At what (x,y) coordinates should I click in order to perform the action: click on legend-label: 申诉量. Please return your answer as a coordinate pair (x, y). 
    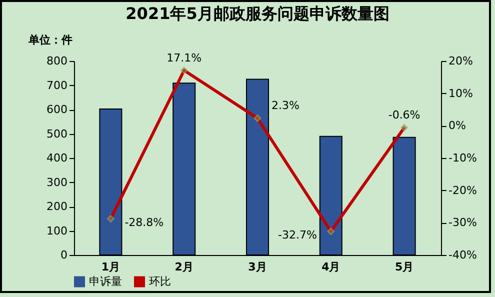
    Looking at the image, I should click on (105, 281).